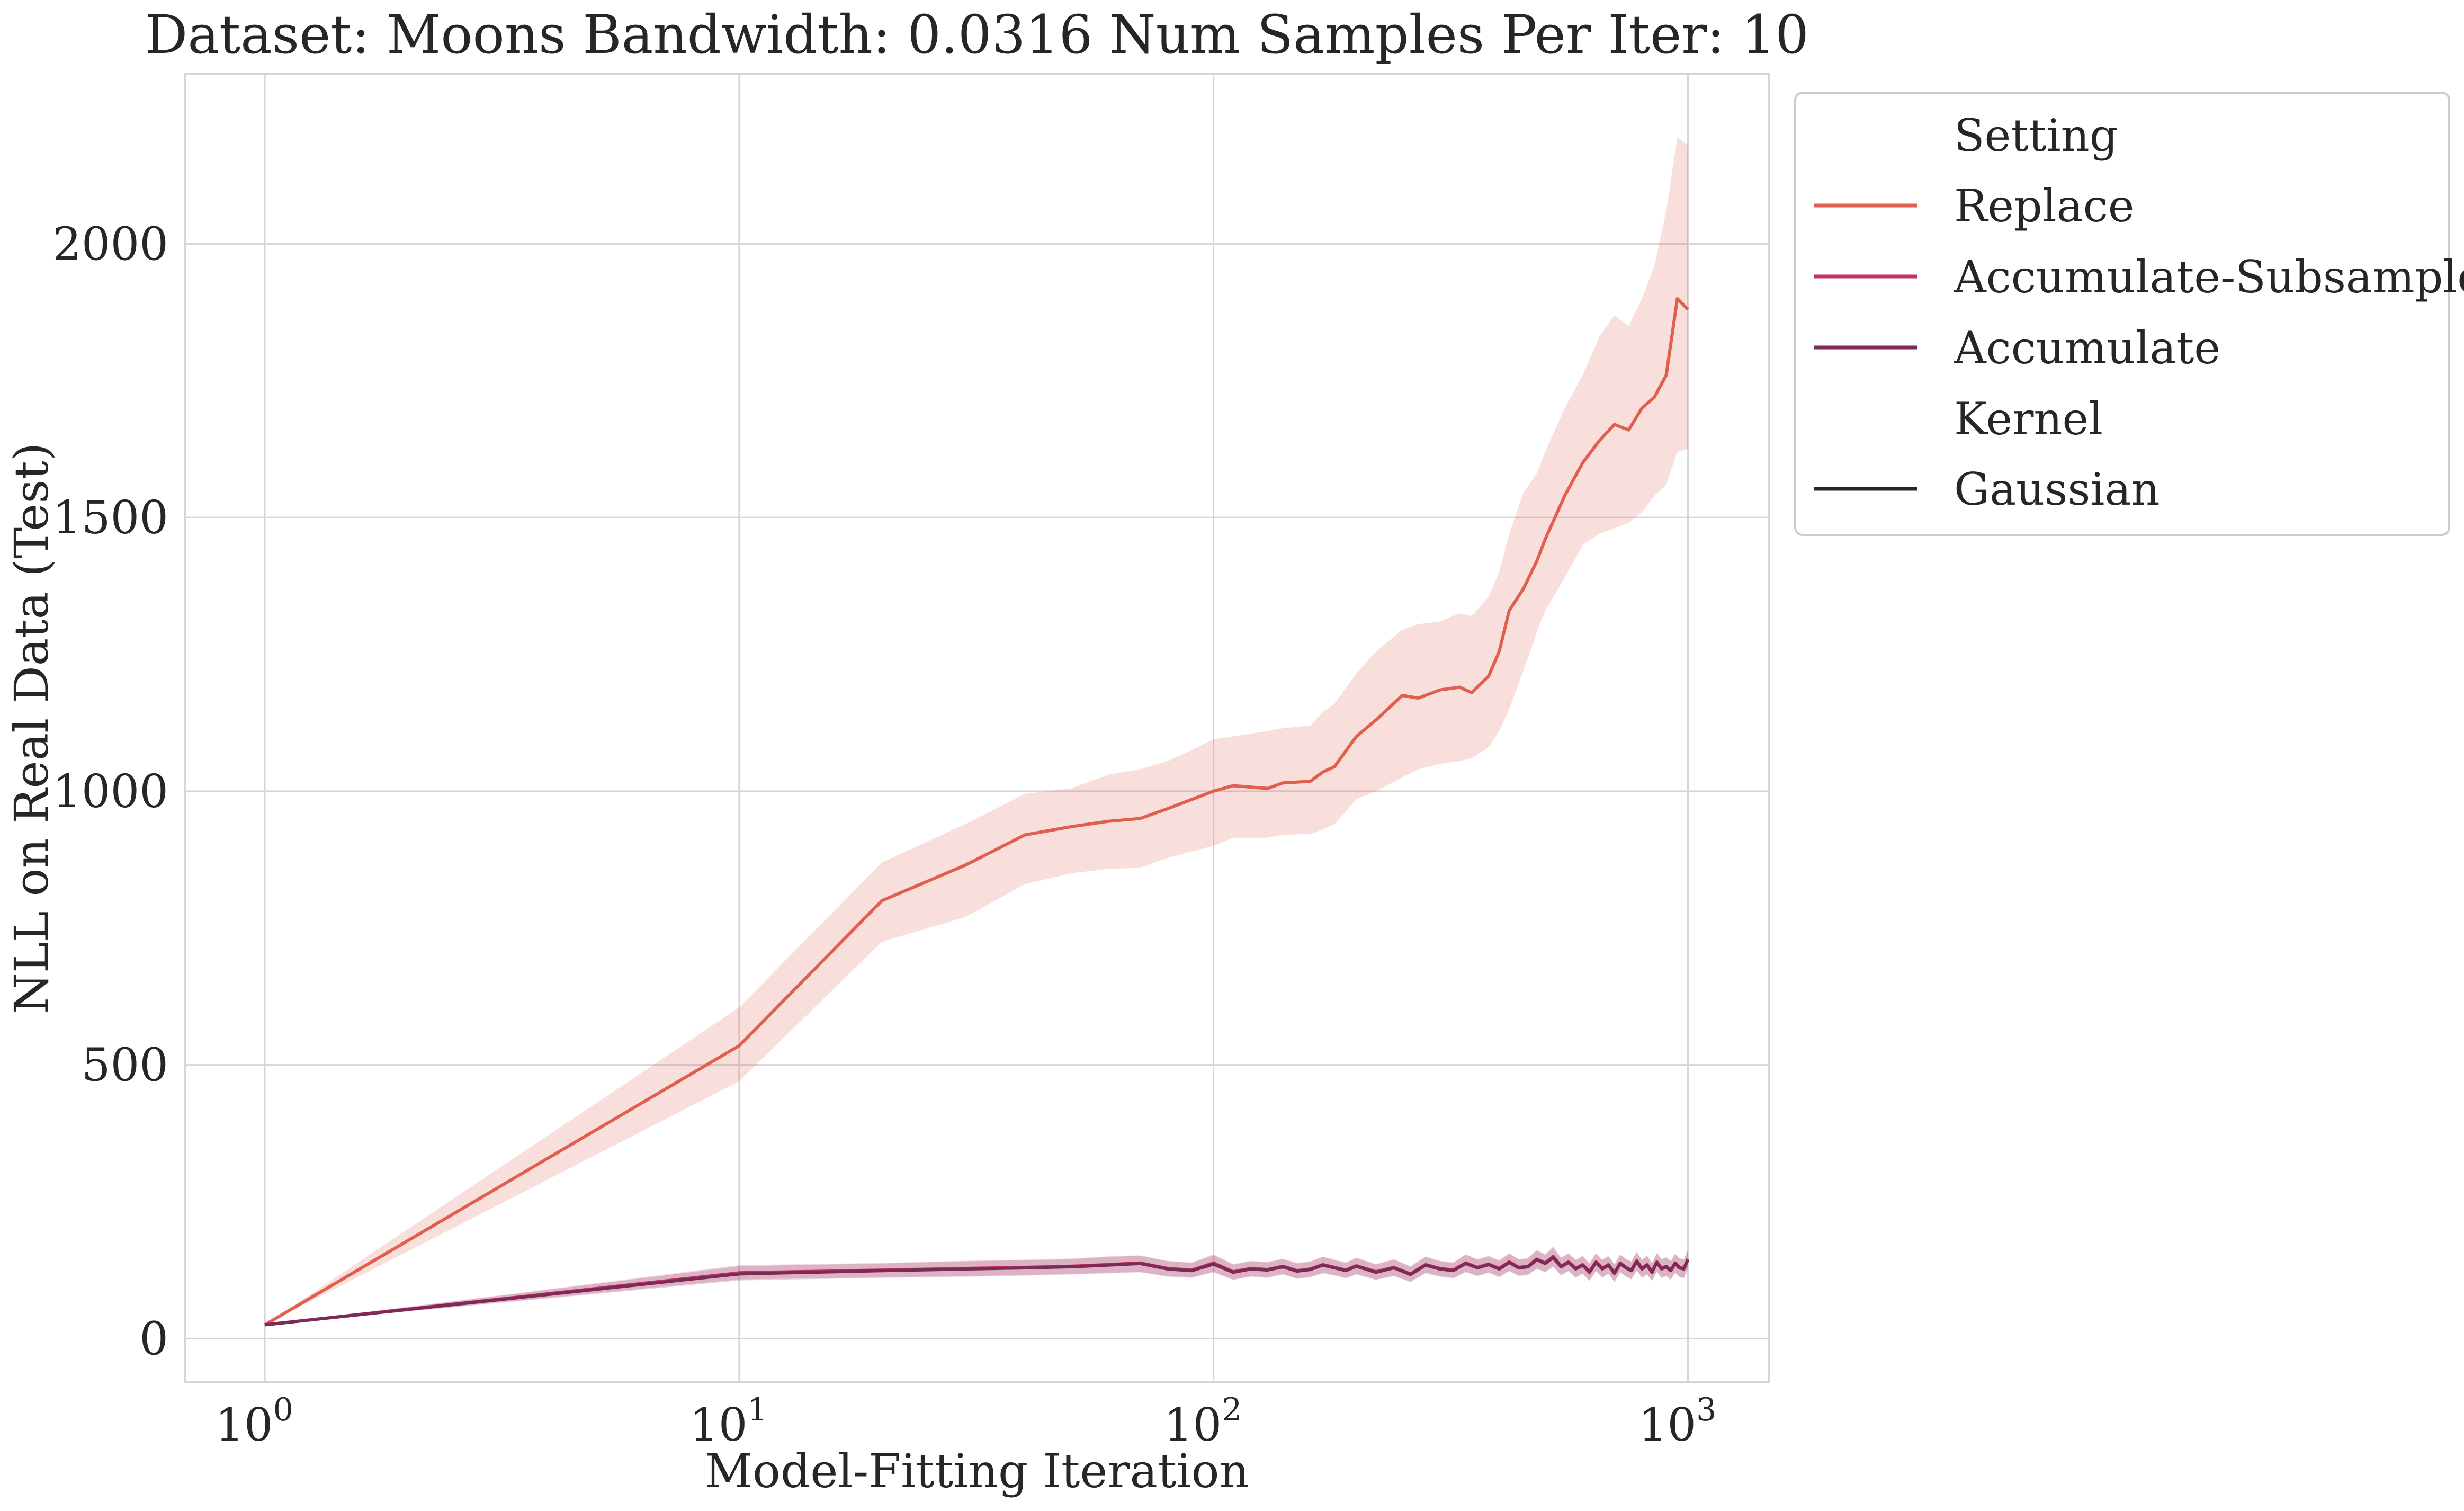 The image size is (2464, 1511). I want to click on x-tick-label: 10⁰, so click(254, 1421).